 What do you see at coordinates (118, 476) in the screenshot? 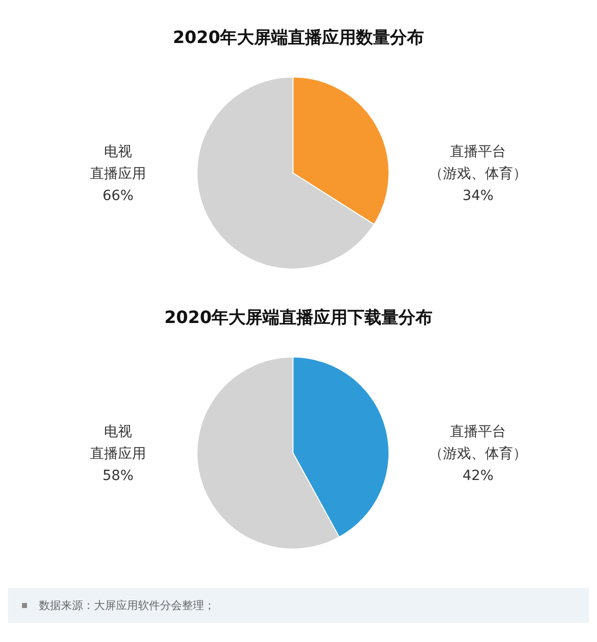
I see `data-label: 58%` at bounding box center [118, 476].